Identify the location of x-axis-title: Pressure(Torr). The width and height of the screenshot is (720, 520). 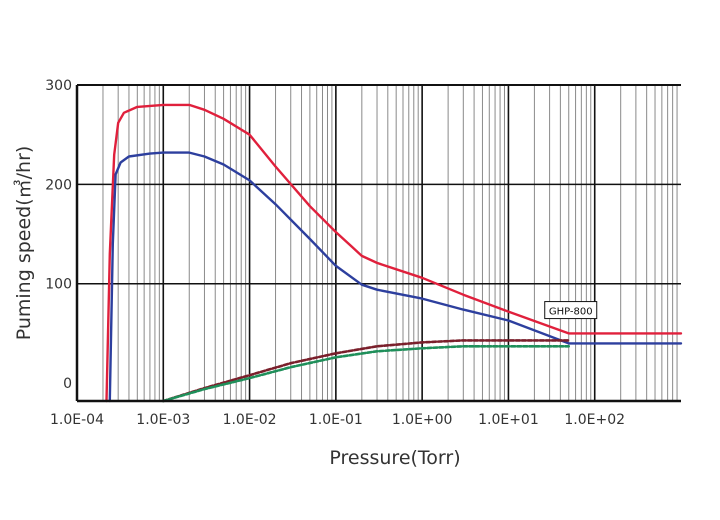
(394, 458).